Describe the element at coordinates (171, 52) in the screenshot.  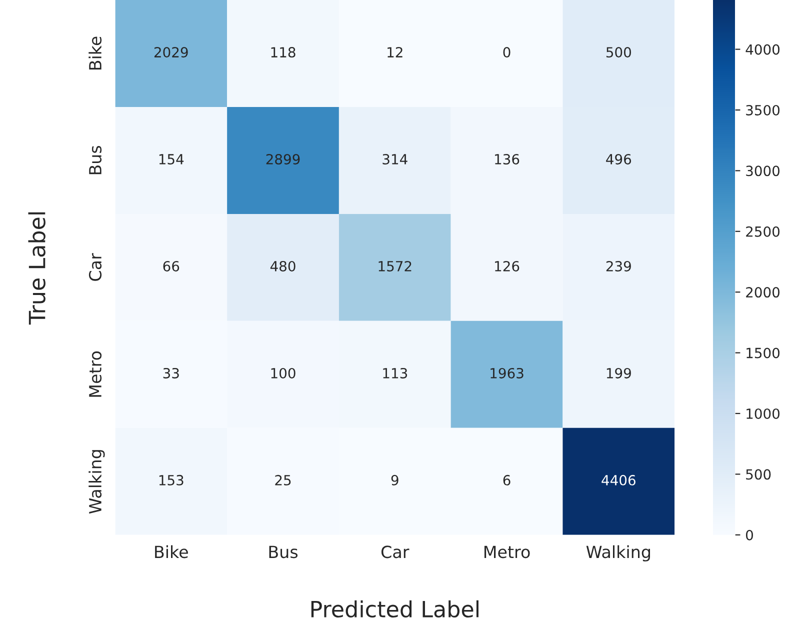
I see `data-label: 2029` at that location.